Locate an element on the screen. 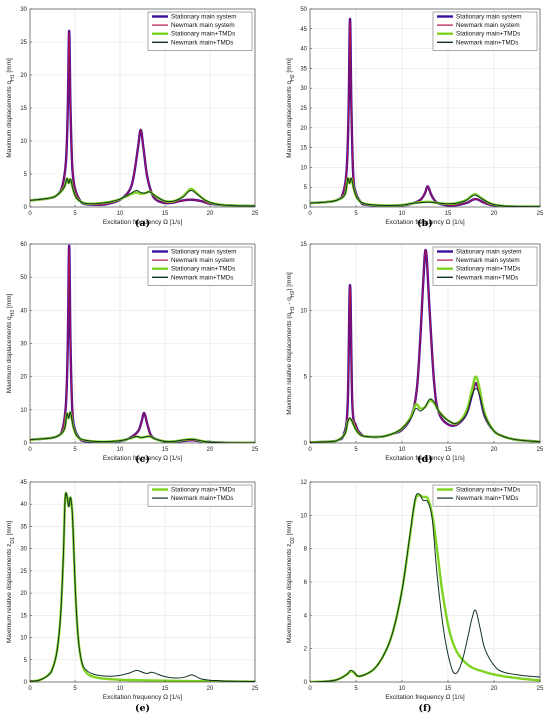 The width and height of the screenshot is (550, 721). legend-entry: Stationary main system is located at coordinates (488, 252).